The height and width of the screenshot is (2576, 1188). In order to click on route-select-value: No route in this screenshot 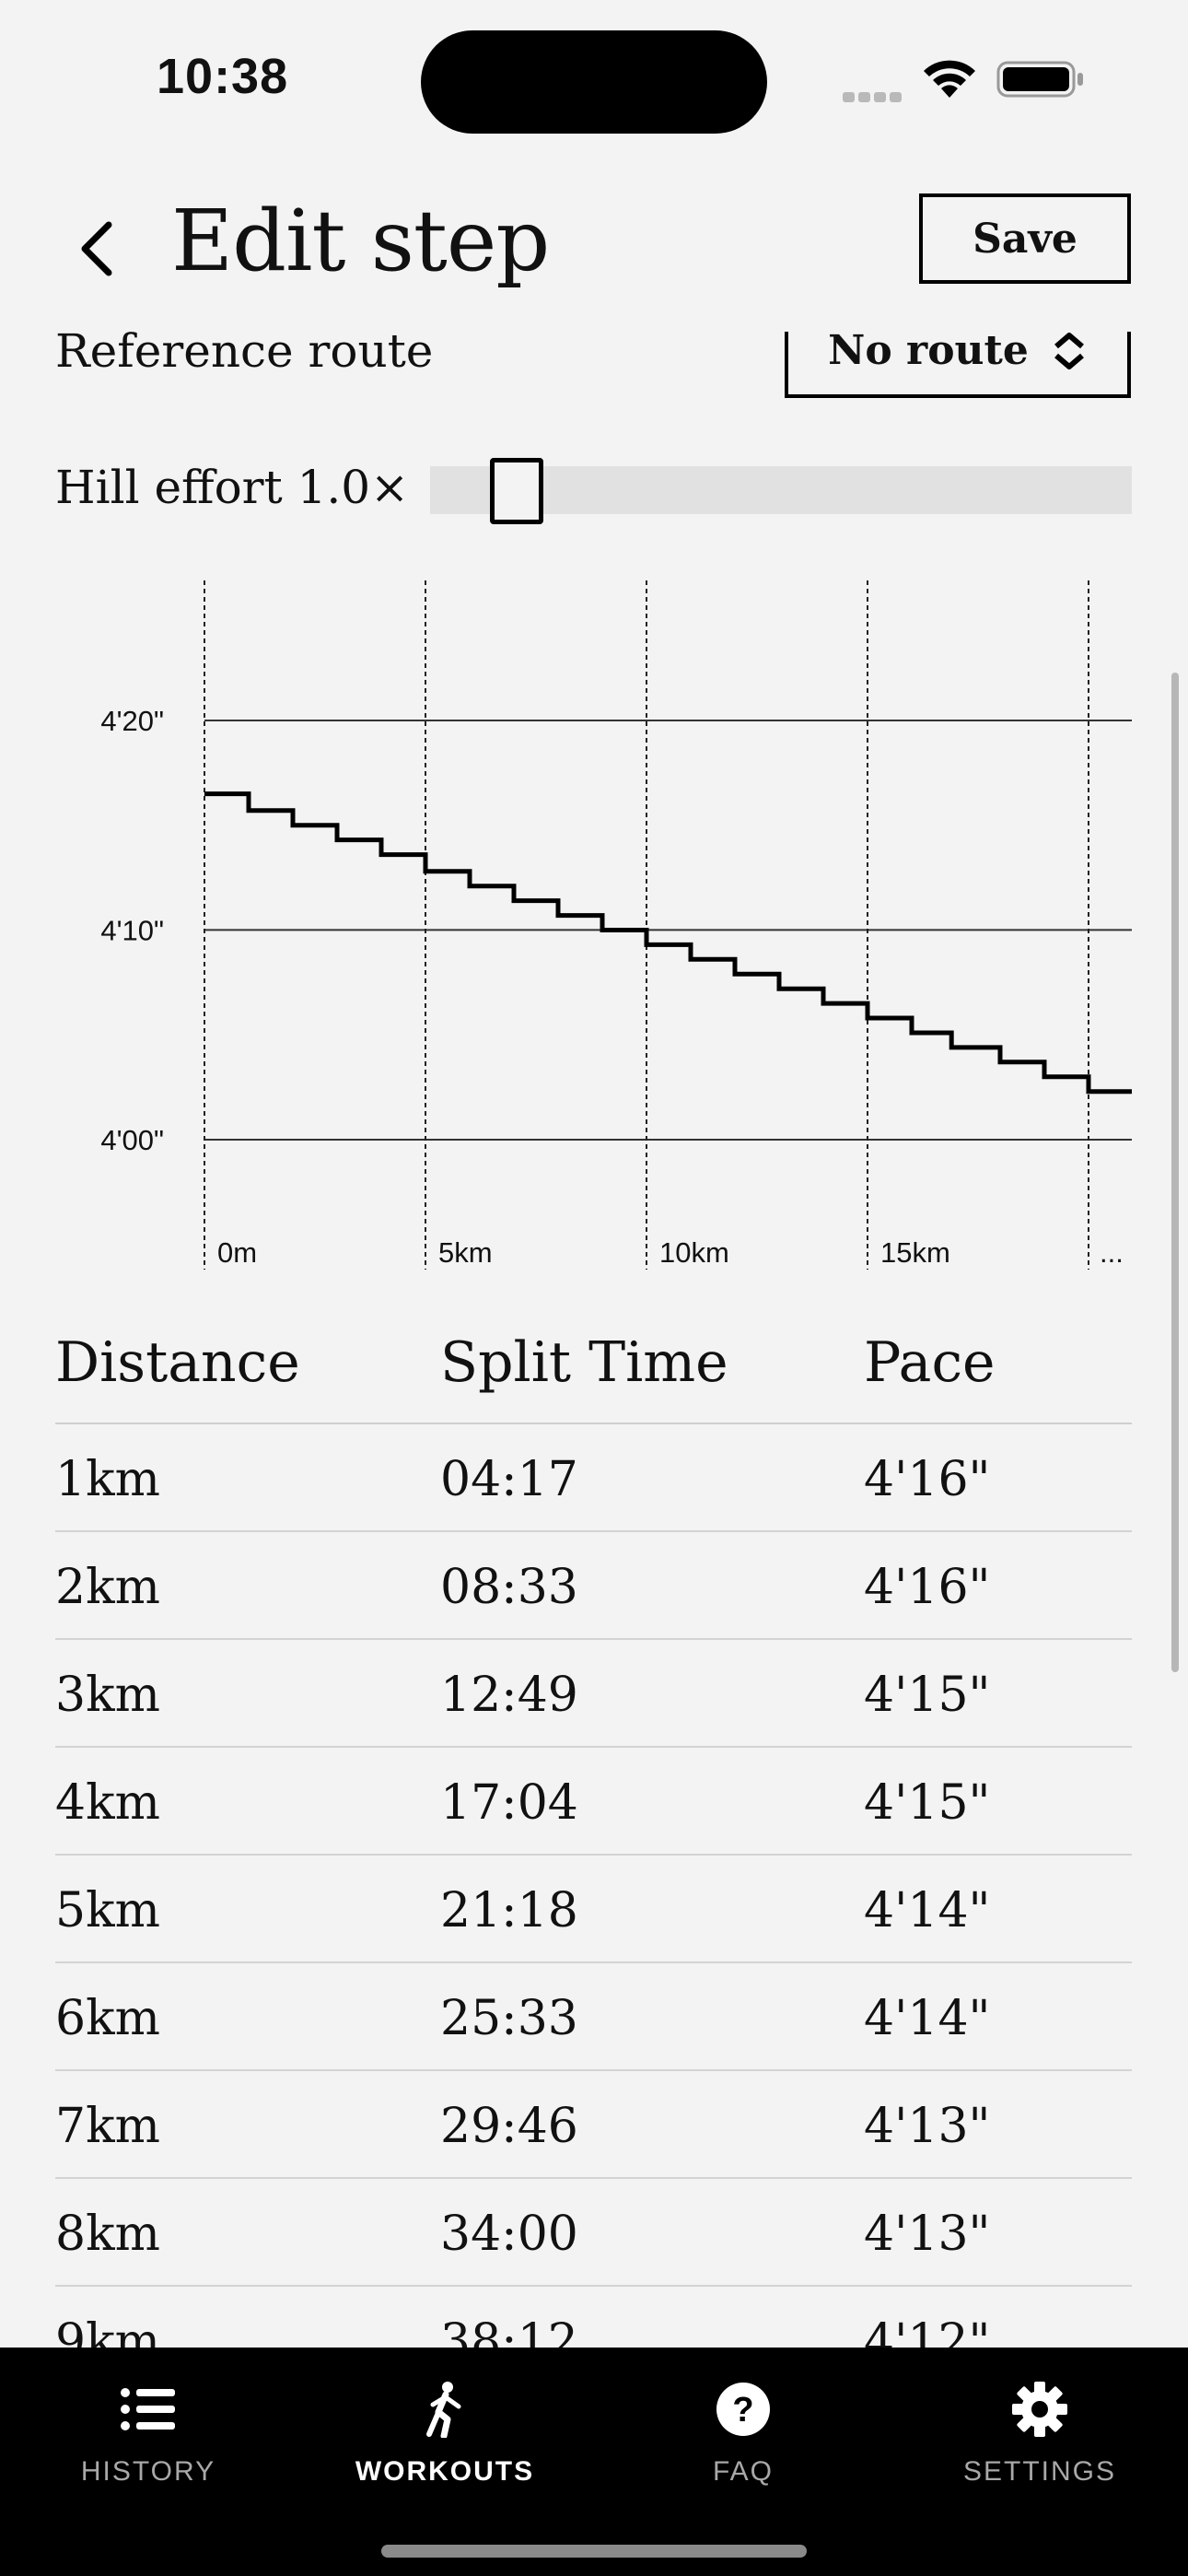, I will do `click(928, 350)`.